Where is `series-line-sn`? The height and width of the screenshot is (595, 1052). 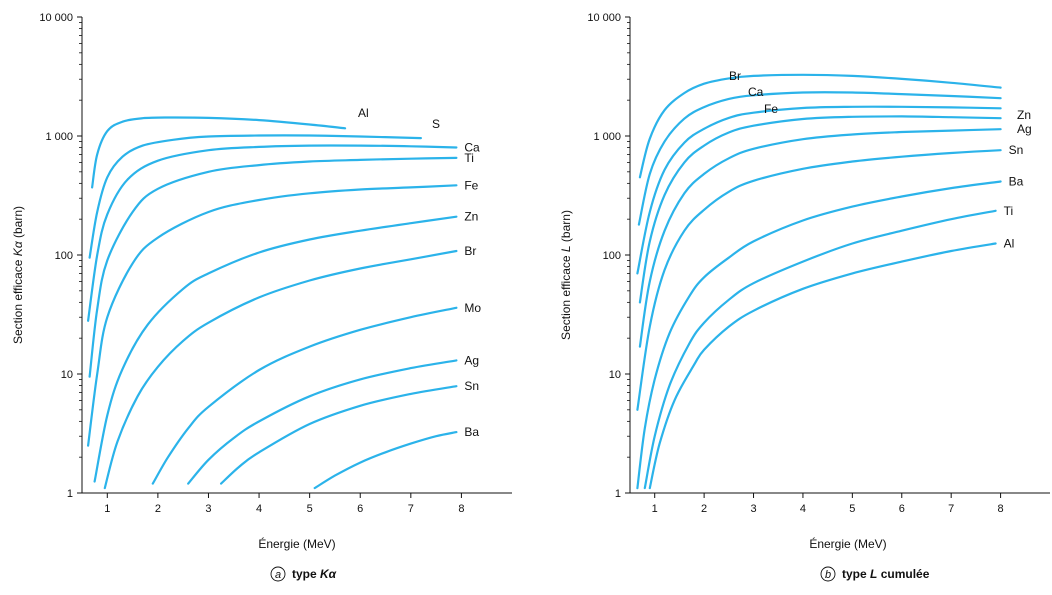
series-line-sn is located at coordinates (339, 435).